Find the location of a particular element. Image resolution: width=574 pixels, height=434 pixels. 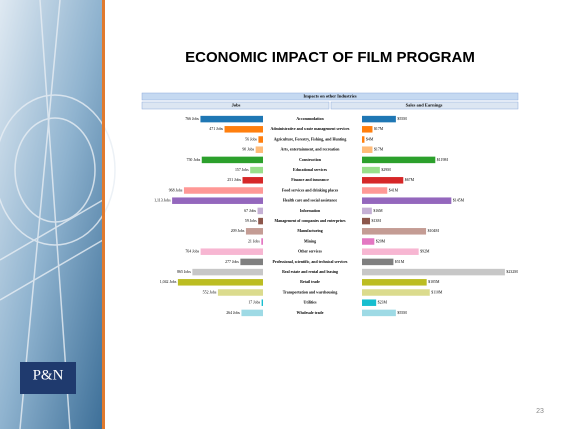

category-label: Accommodation is located at coordinates (310, 119).